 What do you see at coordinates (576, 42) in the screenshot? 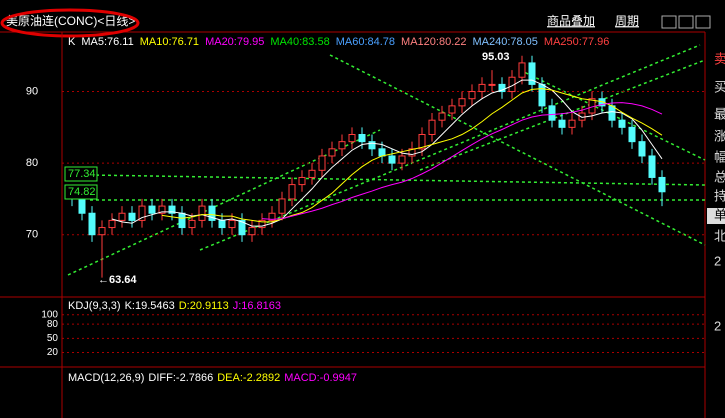
I see `ma-legend: MA250:77.96` at bounding box center [576, 42].